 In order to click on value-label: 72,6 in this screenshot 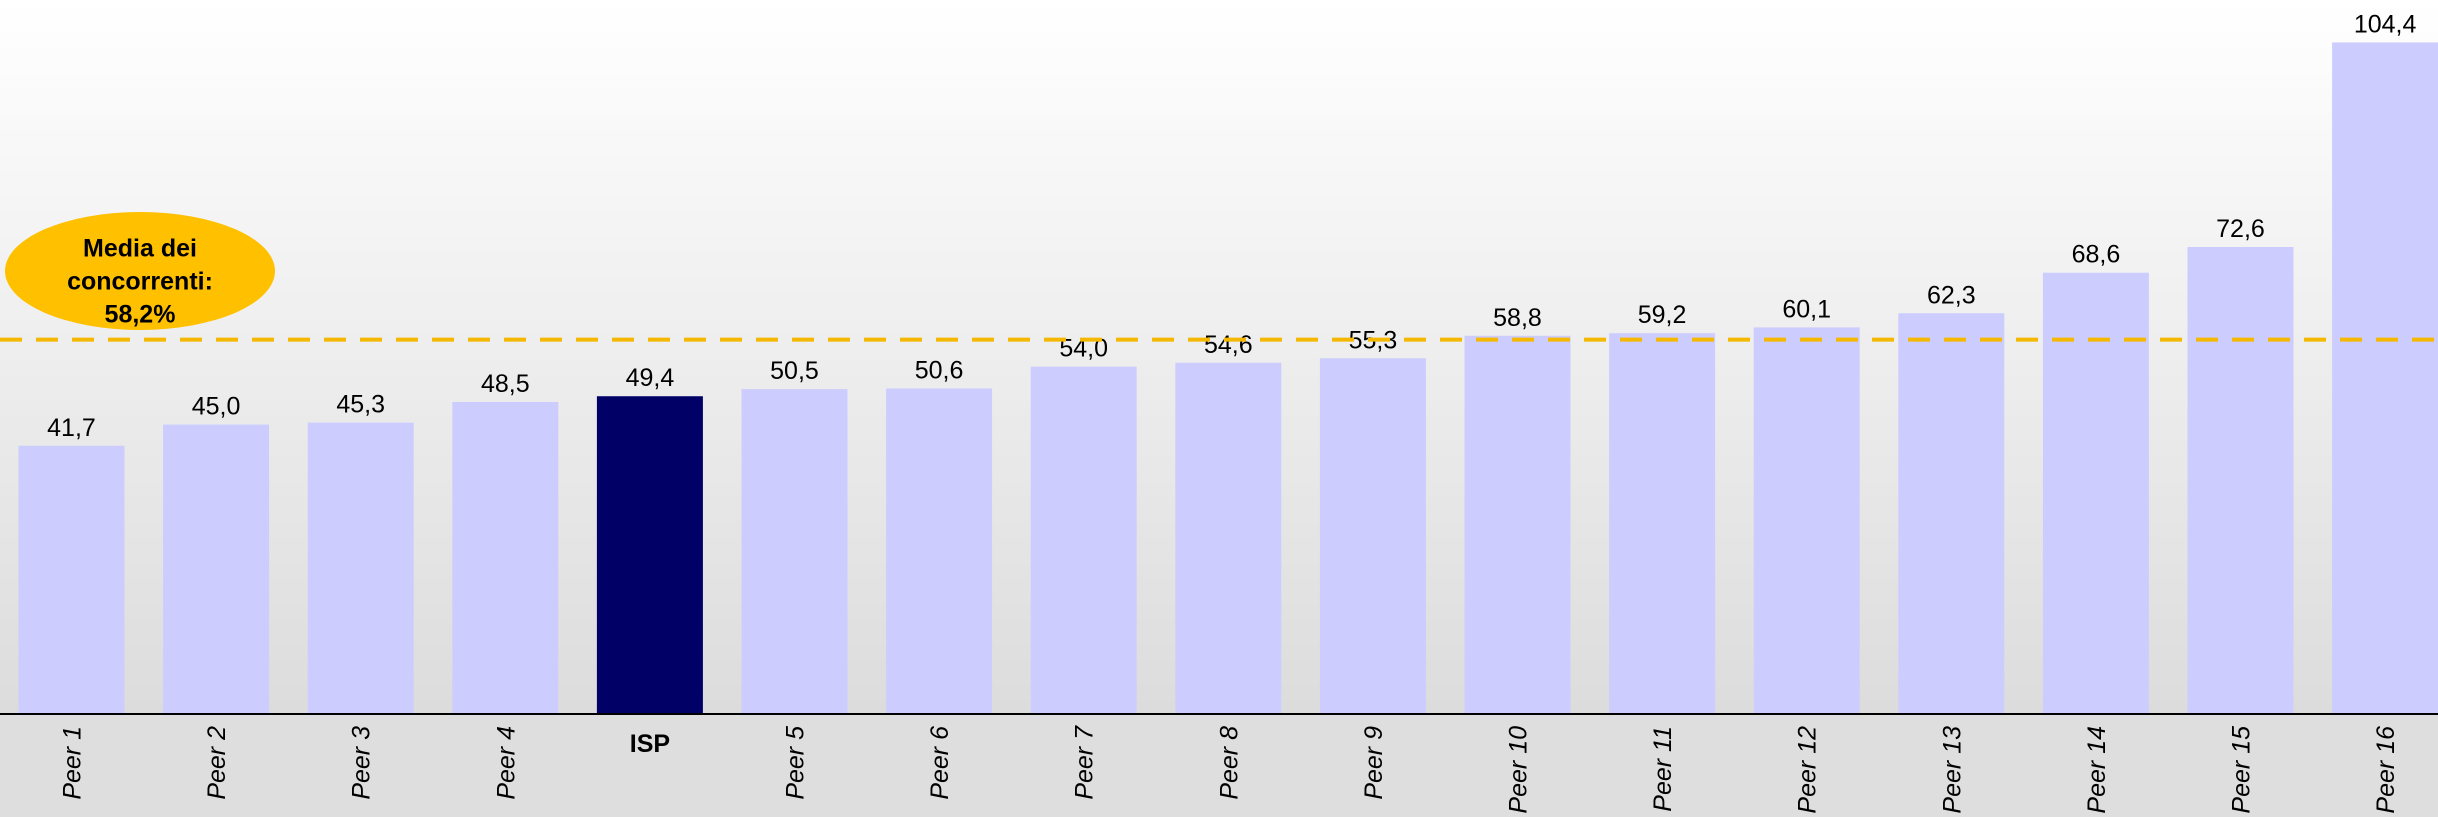, I will do `click(2240, 229)`.